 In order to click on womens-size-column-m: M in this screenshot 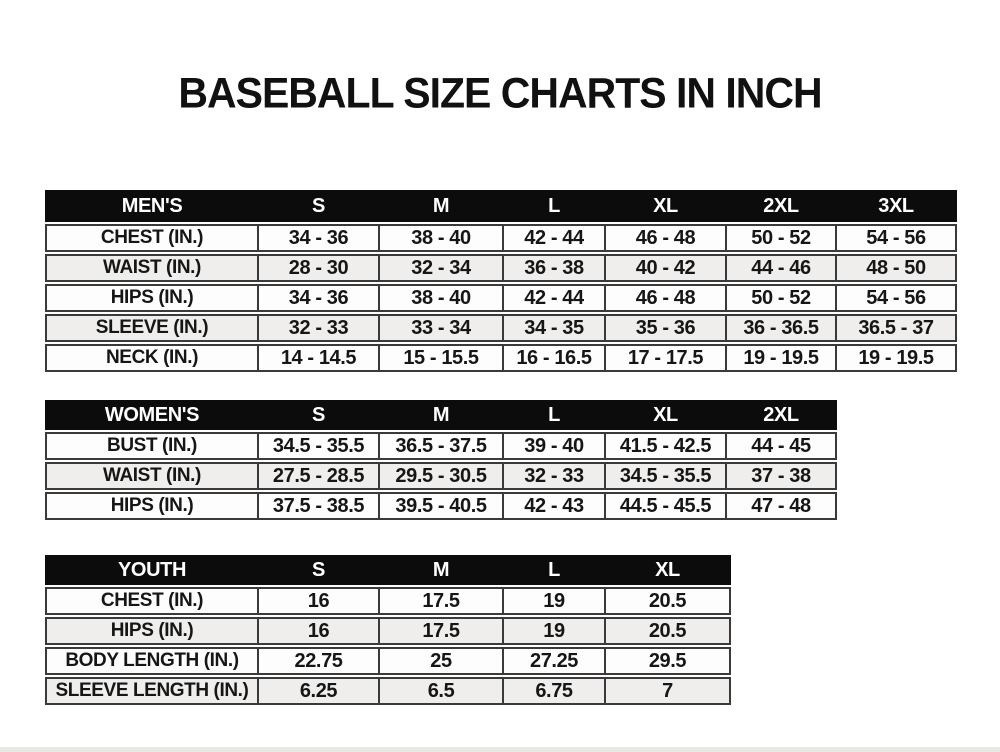, I will do `click(441, 414)`.